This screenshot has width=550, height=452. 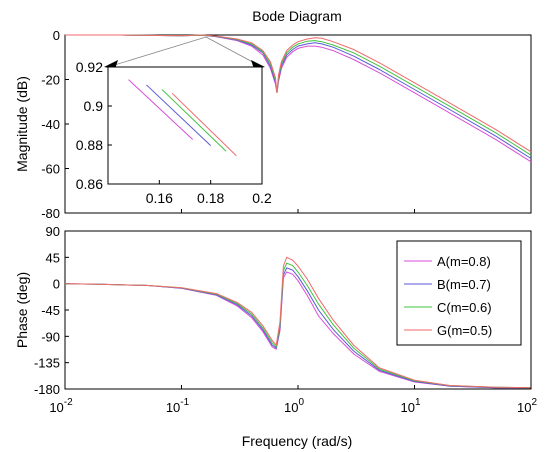 What do you see at coordinates (22, 310) in the screenshot?
I see `phase-axis-label: Phase (deg)` at bounding box center [22, 310].